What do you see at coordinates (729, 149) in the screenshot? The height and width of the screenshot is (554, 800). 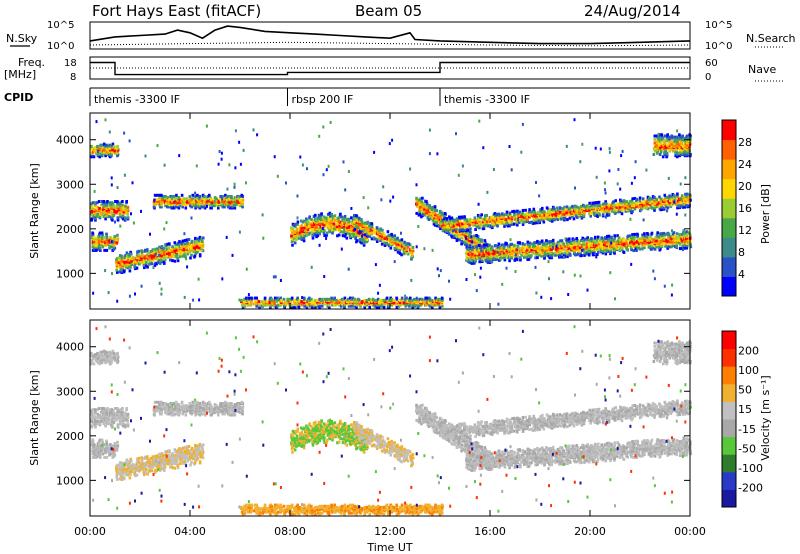 I see `power-colorbar-swatch` at bounding box center [729, 149].